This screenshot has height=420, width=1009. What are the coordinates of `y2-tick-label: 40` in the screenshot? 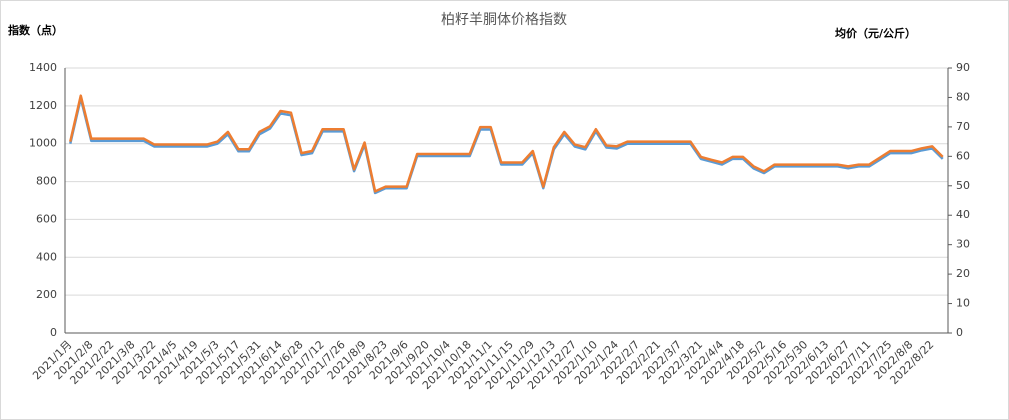 It's located at (963, 214).